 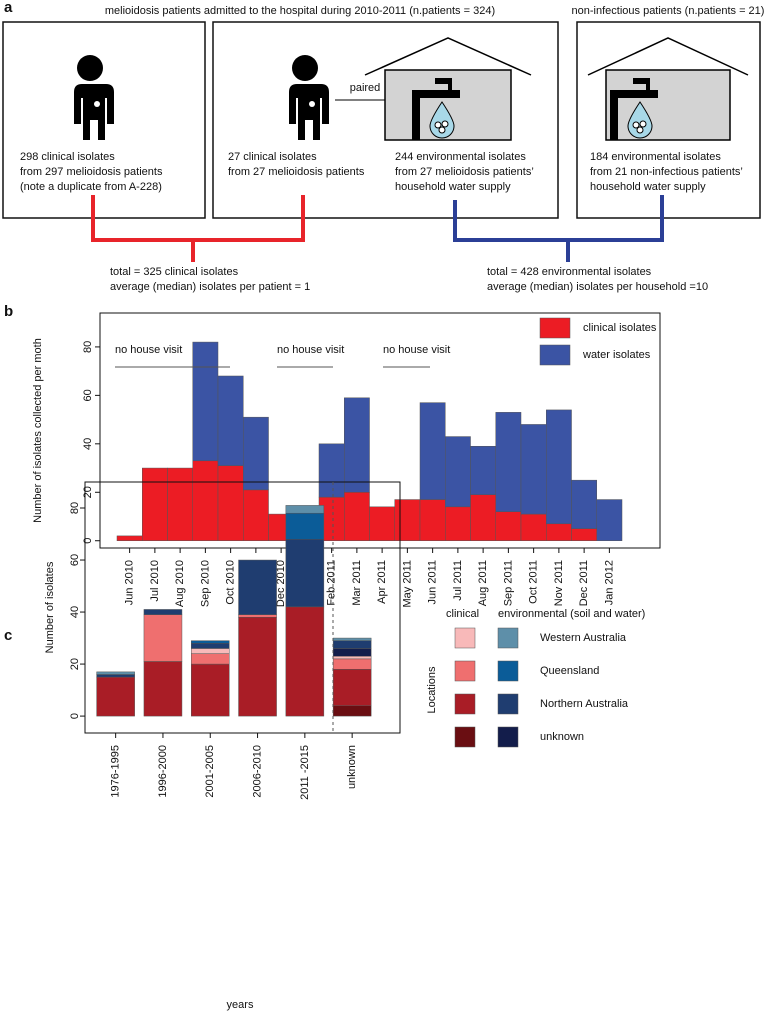 What do you see at coordinates (365, 88) in the screenshot?
I see `pair-label: paired` at bounding box center [365, 88].